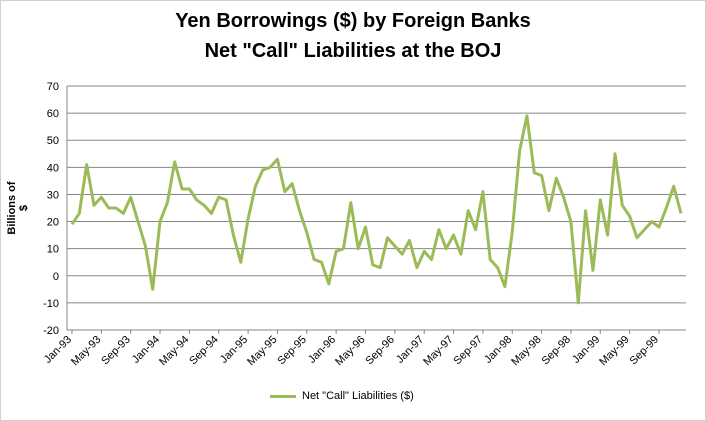 The width and height of the screenshot is (706, 421). Describe the element at coordinates (53, 168) in the screenshot. I see `y-tick-label: 40` at that location.